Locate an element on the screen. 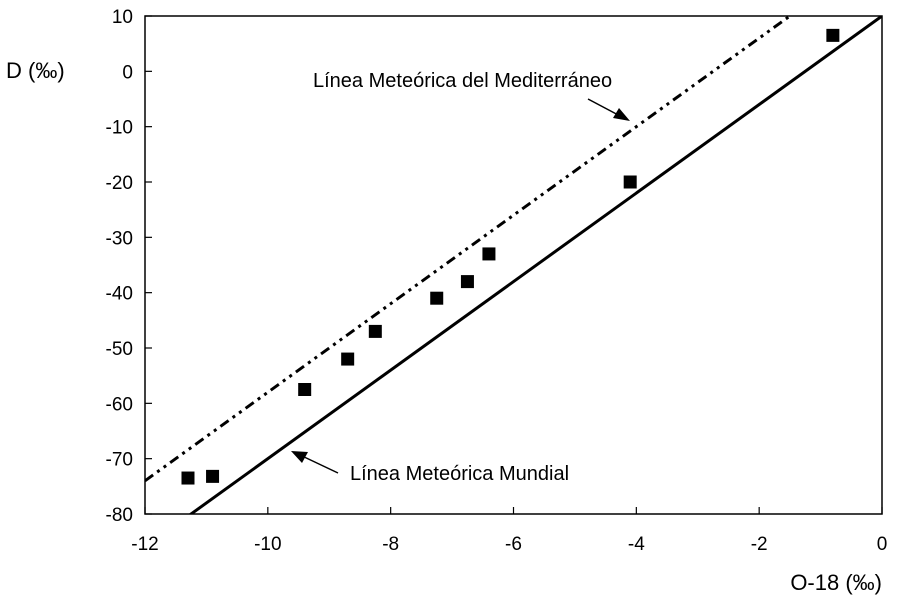  x-axis-ticks: -12 -10 -8 -6 -4 -2 0 is located at coordinates (509, 531).